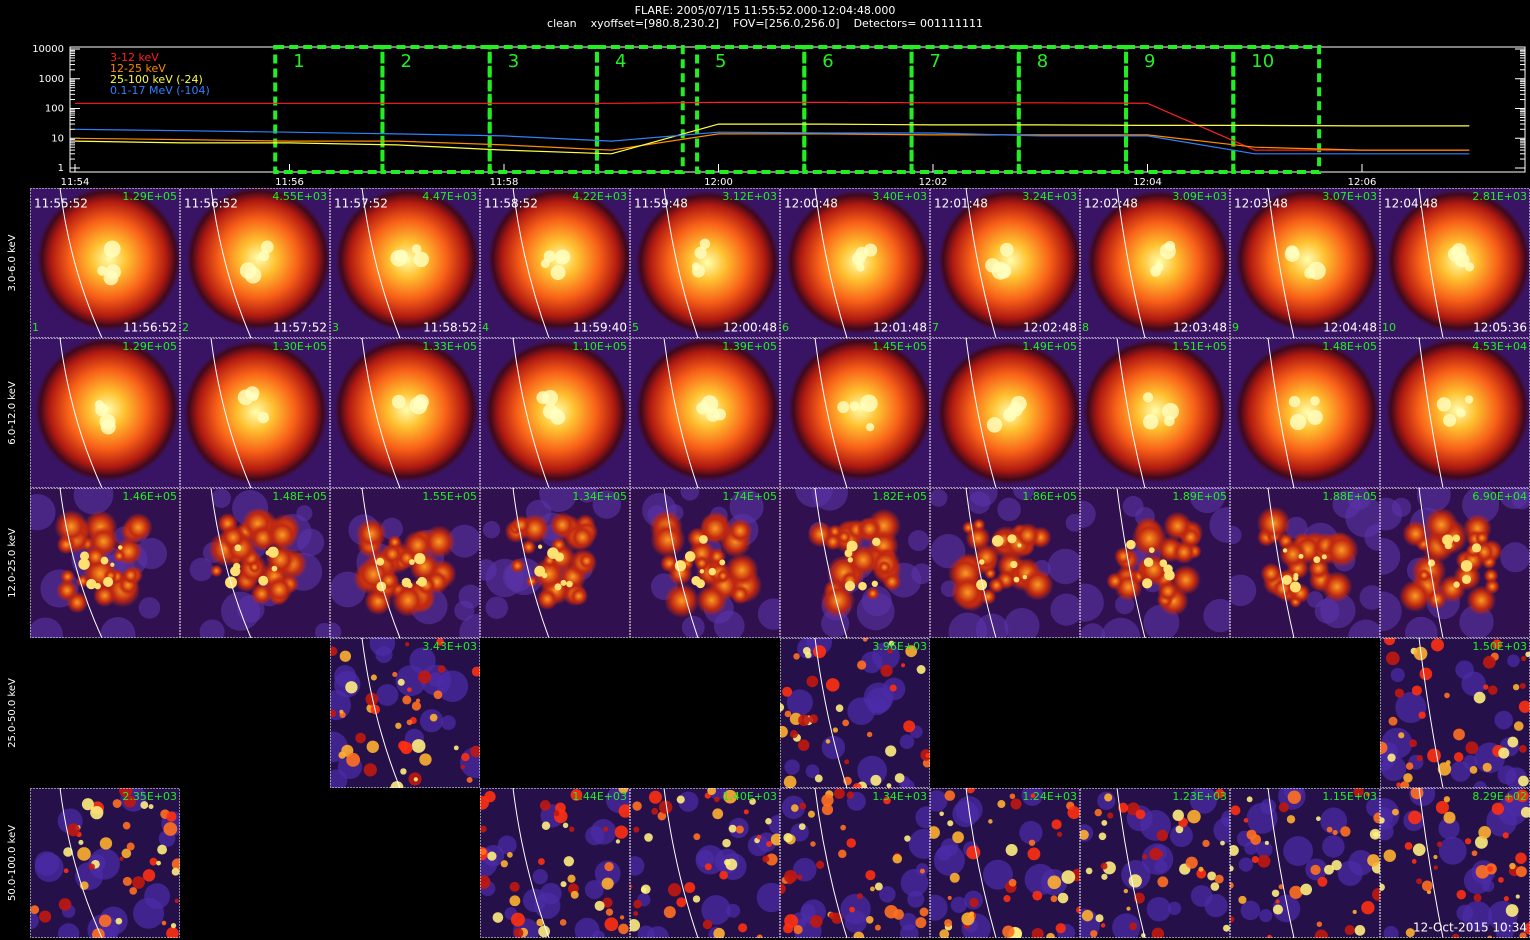 This screenshot has width=1530, height=940. What do you see at coordinates (899, 346) in the screenshot?
I see `panel-maximum: 1.45E+05` at bounding box center [899, 346].